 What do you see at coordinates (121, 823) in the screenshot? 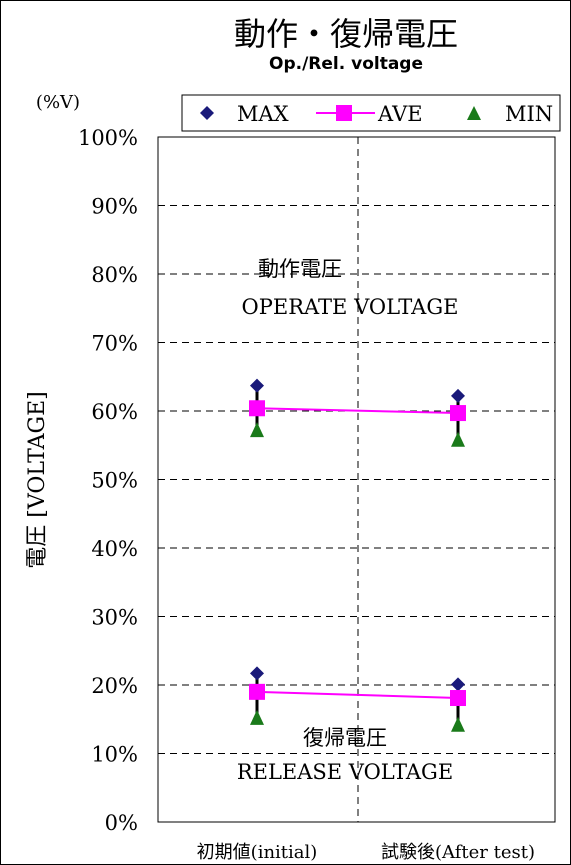
I see `y-tick-label: 0%` at bounding box center [121, 823].